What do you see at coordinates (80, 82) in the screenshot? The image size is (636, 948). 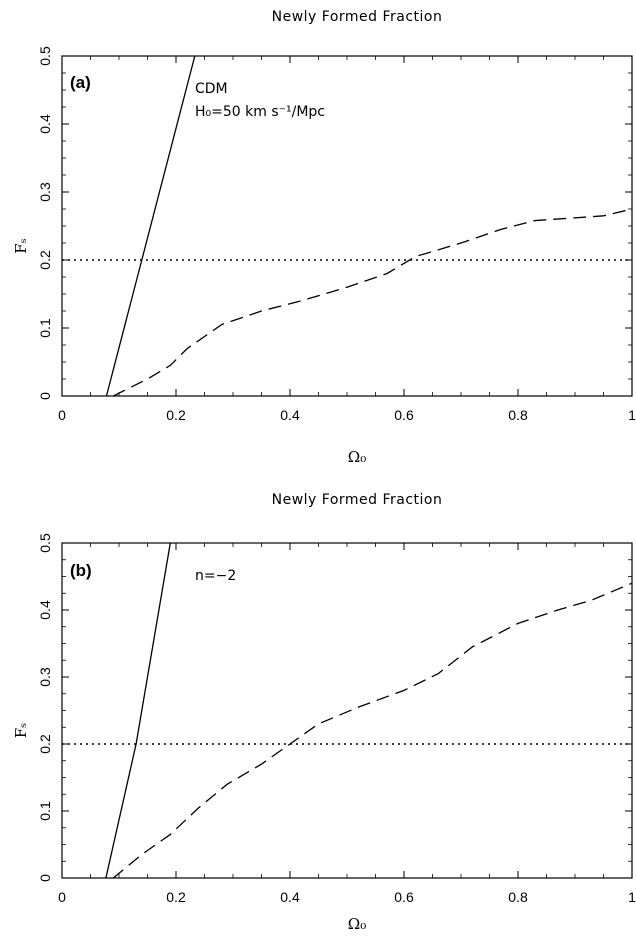 I see `panel-label: (a)` at bounding box center [80, 82].